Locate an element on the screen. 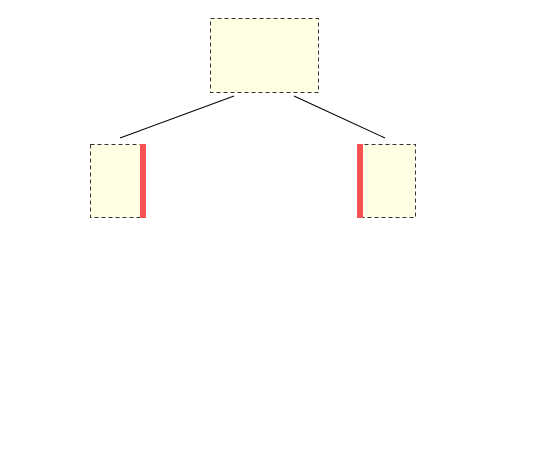  edge-root-to-left-child is located at coordinates (177, 117).